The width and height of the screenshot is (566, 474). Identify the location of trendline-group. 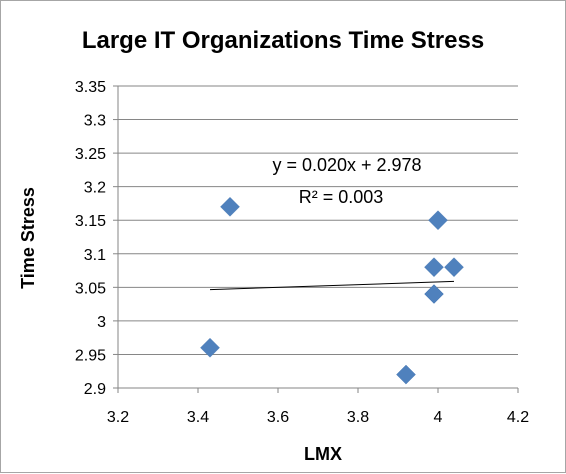
(332, 285).